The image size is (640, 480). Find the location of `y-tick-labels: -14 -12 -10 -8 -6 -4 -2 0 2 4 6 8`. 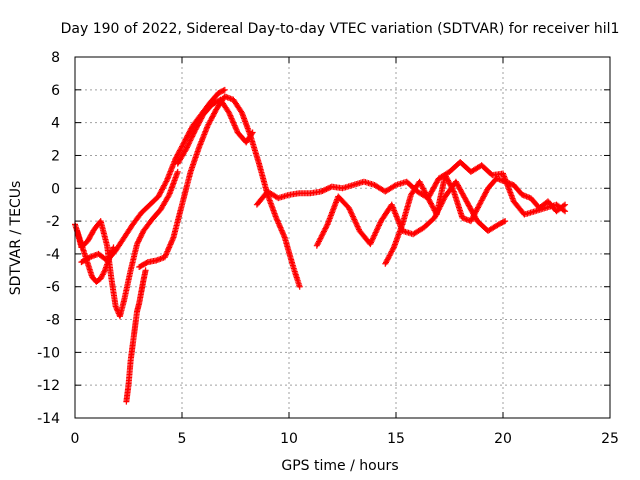

y-tick-labels: -14 -12 -10 -8 -6 -4 -2 0 2 4 6 8 is located at coordinates (48, 238).